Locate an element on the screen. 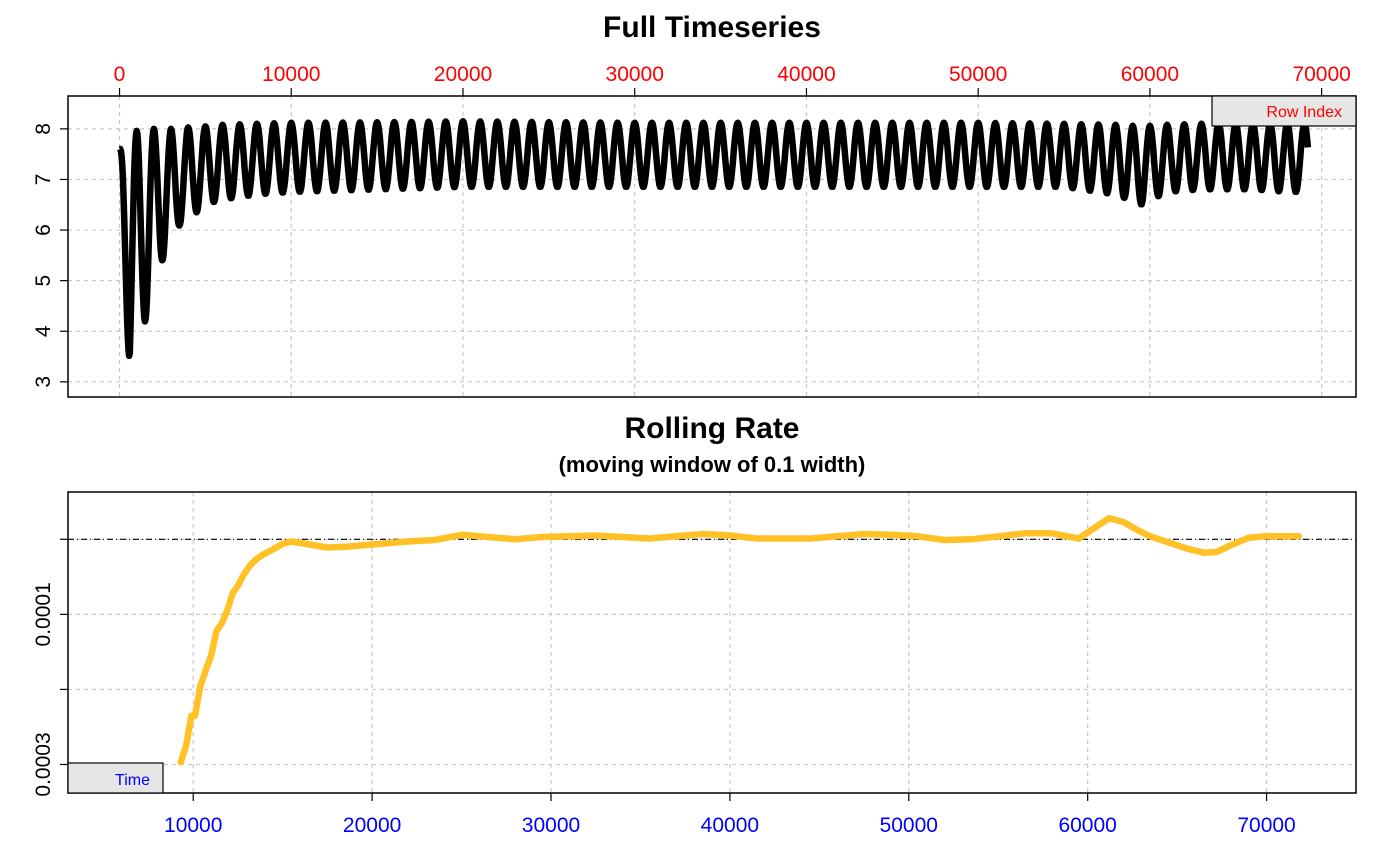 The height and width of the screenshot is (866, 1400). y-tick-label: 8 is located at coordinates (43, 129).